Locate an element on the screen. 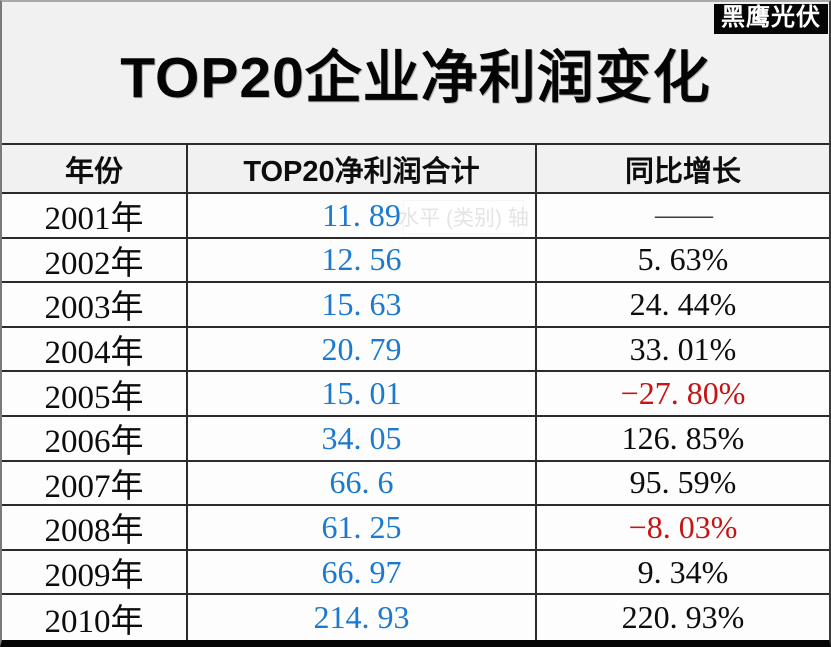  table-row: 2002年 12. 56 5. 63% is located at coordinates (415, 261).